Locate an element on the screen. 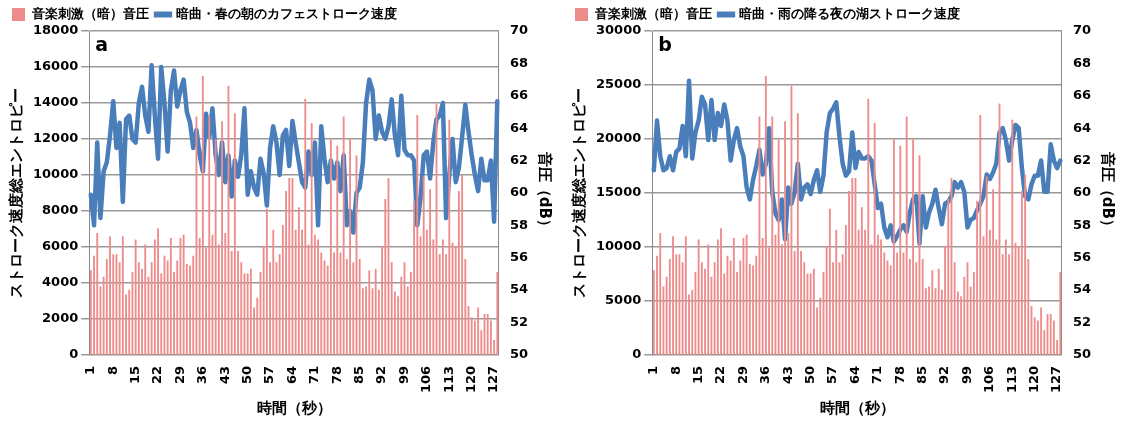 This screenshot has height=426, width=1127. y-tick-label: 15000 is located at coordinates (618, 192).